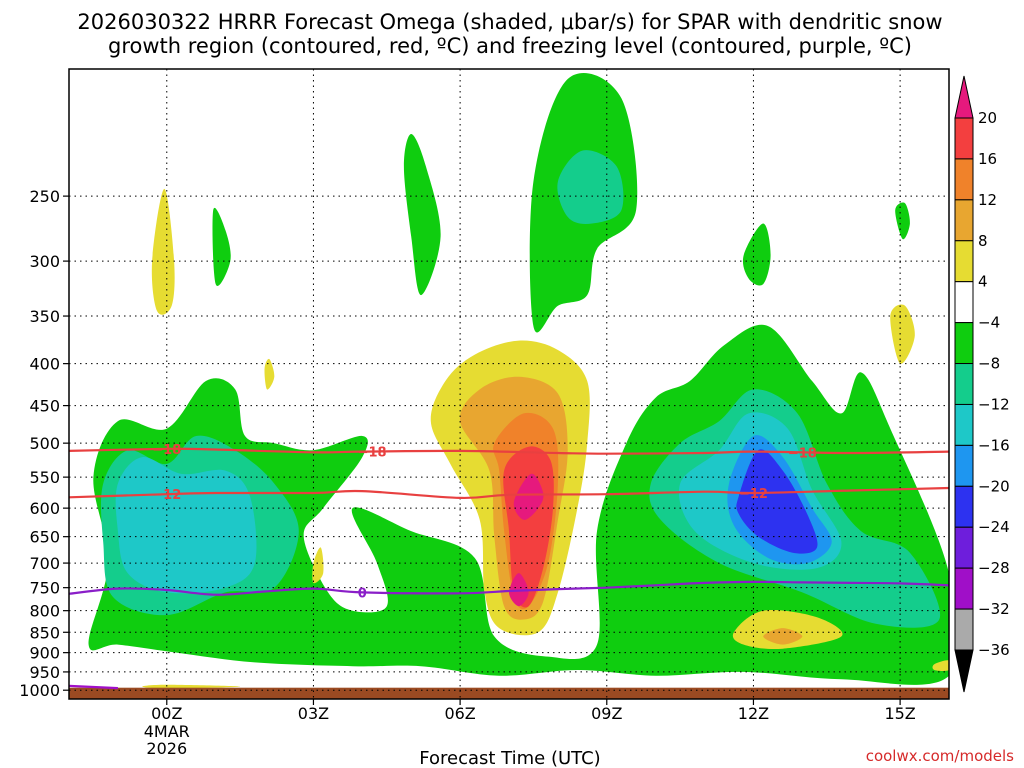  Describe the element at coordinates (964, 671) in the screenshot. I see `colorbar-bottom-arrow` at that location.